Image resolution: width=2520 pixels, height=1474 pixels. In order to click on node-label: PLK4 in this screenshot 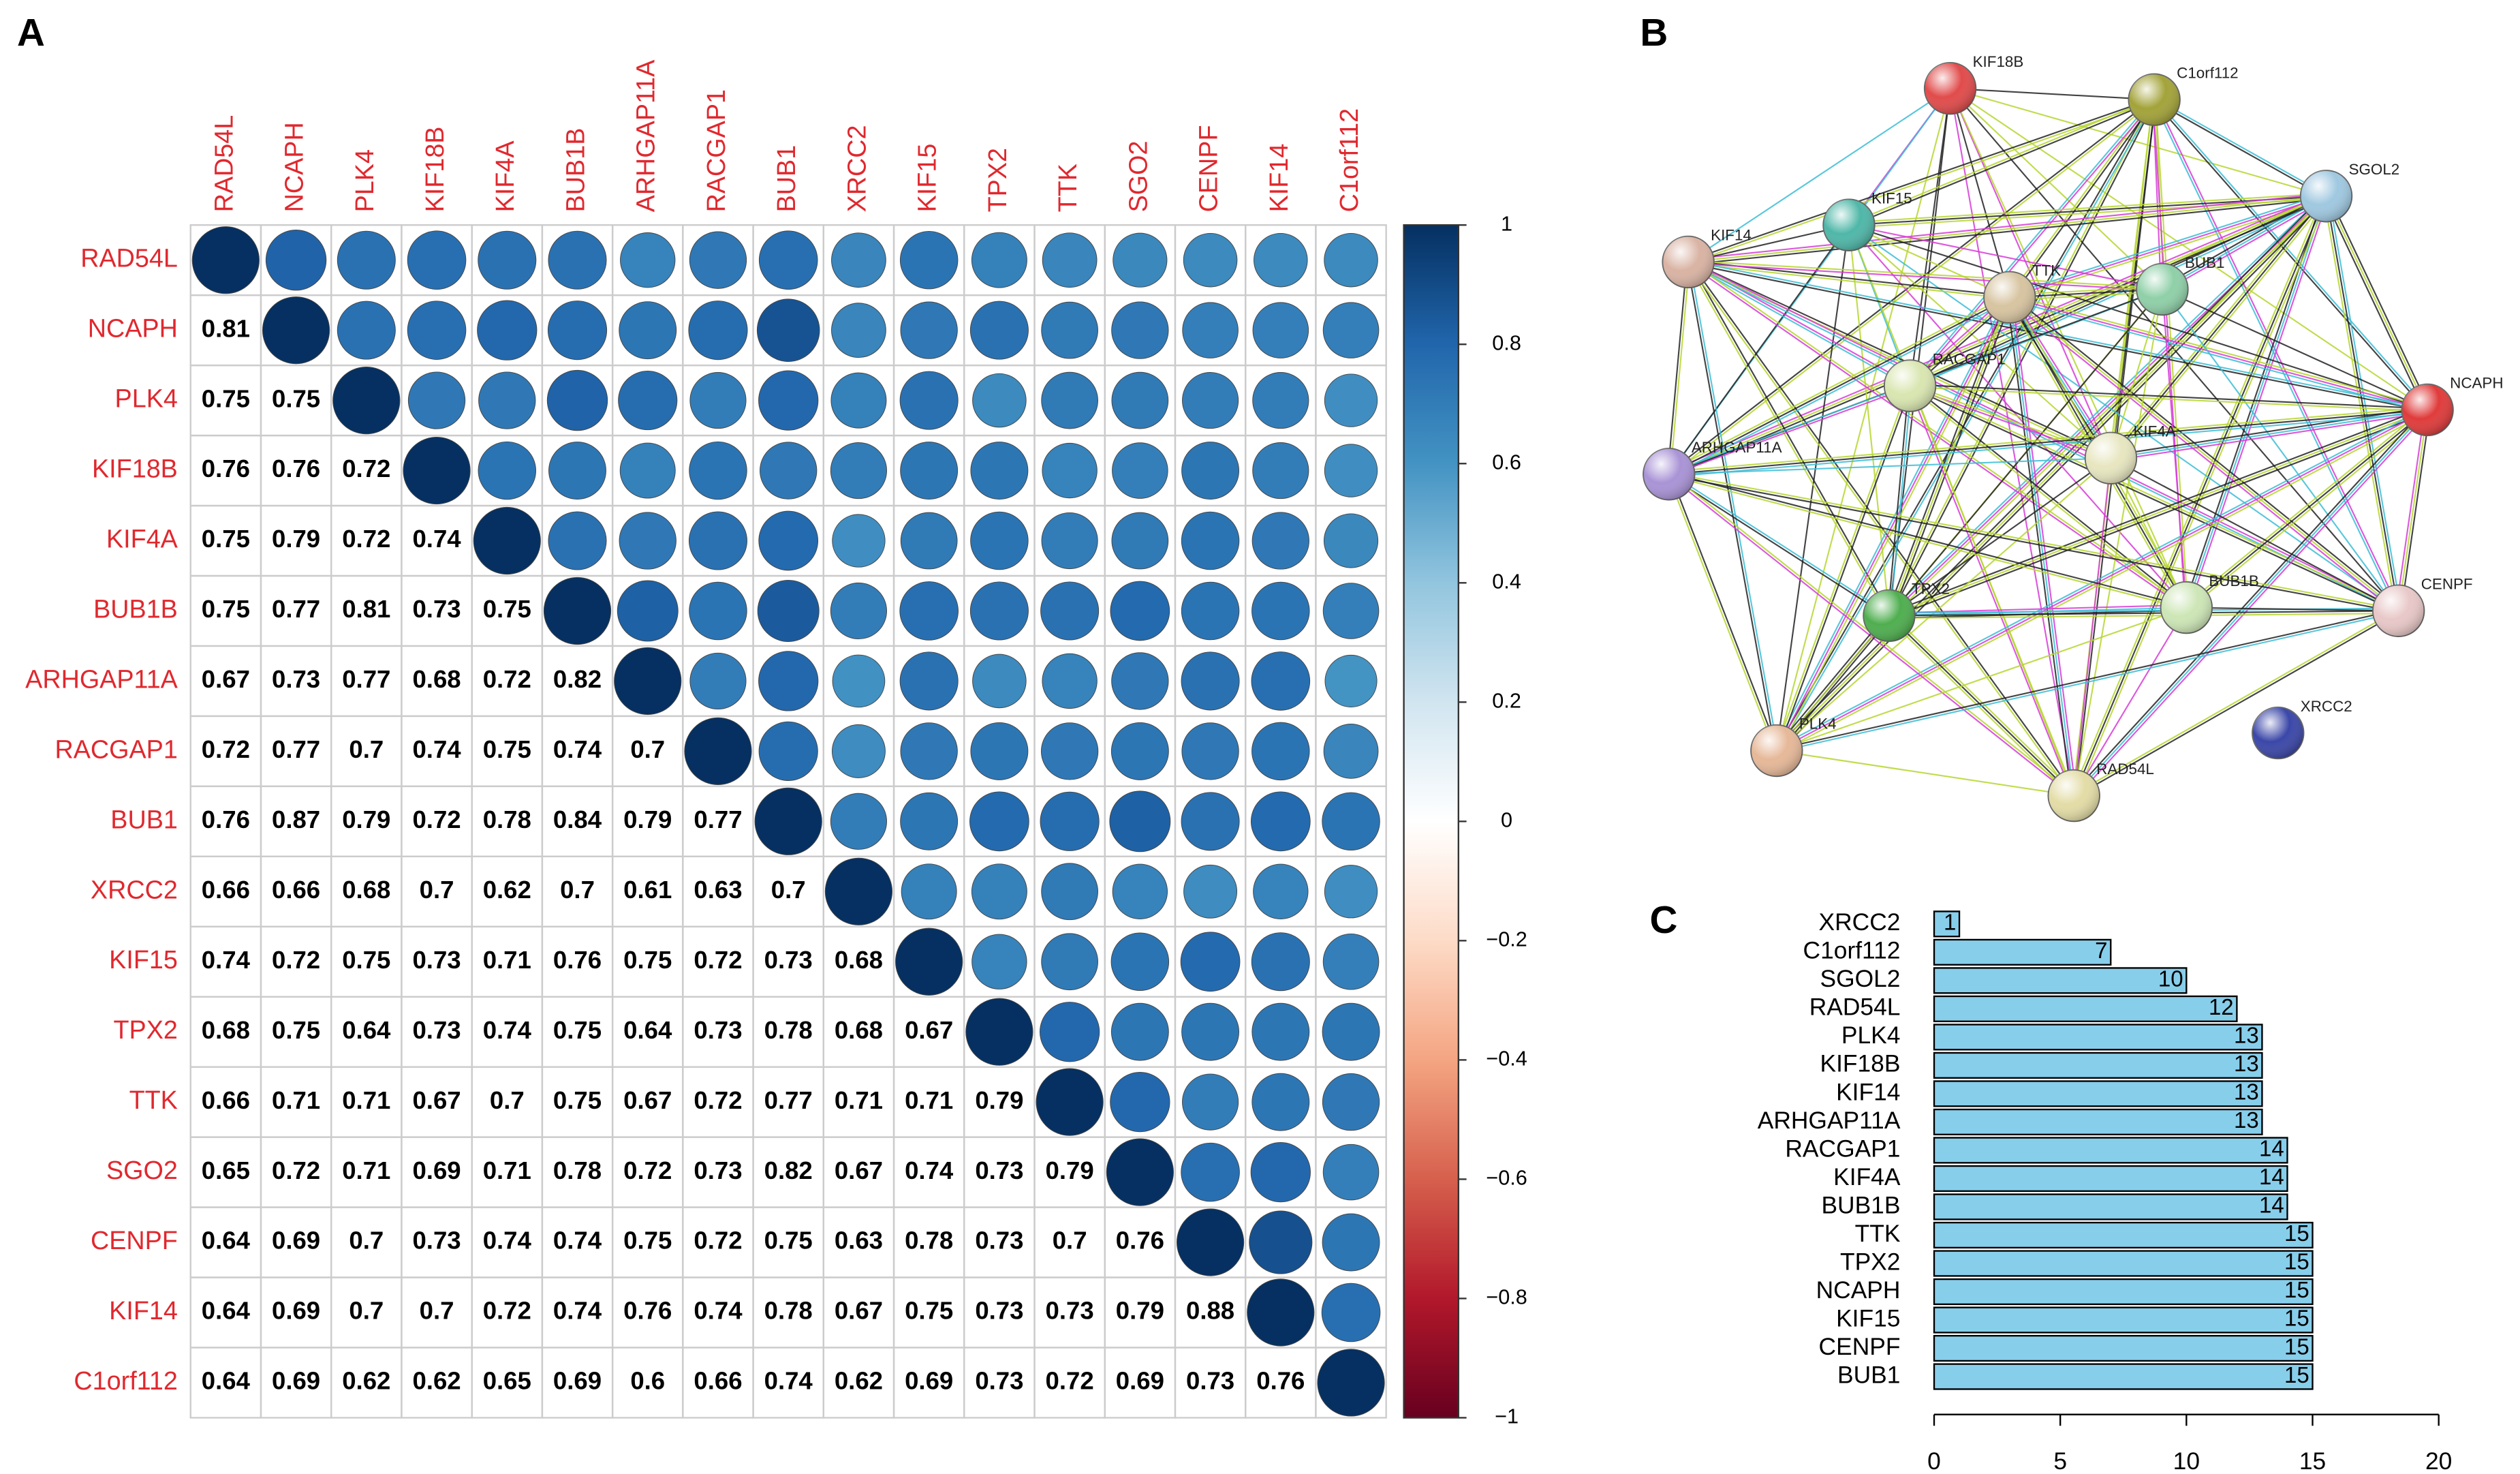, I will do `click(1818, 724)`.